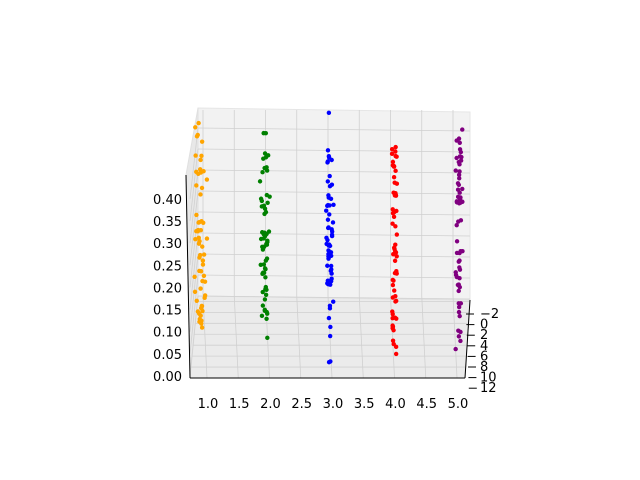 This screenshot has height=480, width=640. What do you see at coordinates (489, 314) in the screenshot?
I see `y-tick-label: −2` at bounding box center [489, 314].